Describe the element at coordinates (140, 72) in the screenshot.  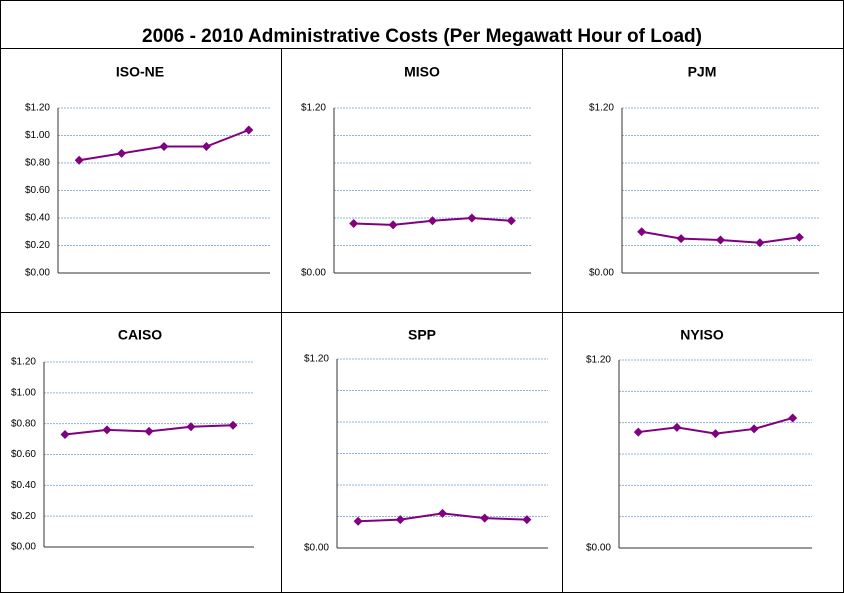
I see `panel-title: ISO-NE` at that location.